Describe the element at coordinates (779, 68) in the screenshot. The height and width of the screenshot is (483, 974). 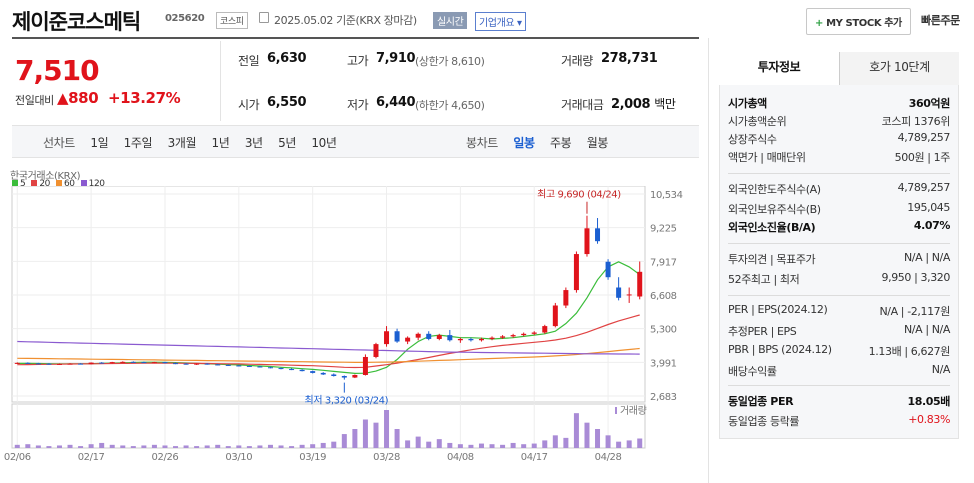
I see `tab-invest-info: 투자정보` at that location.